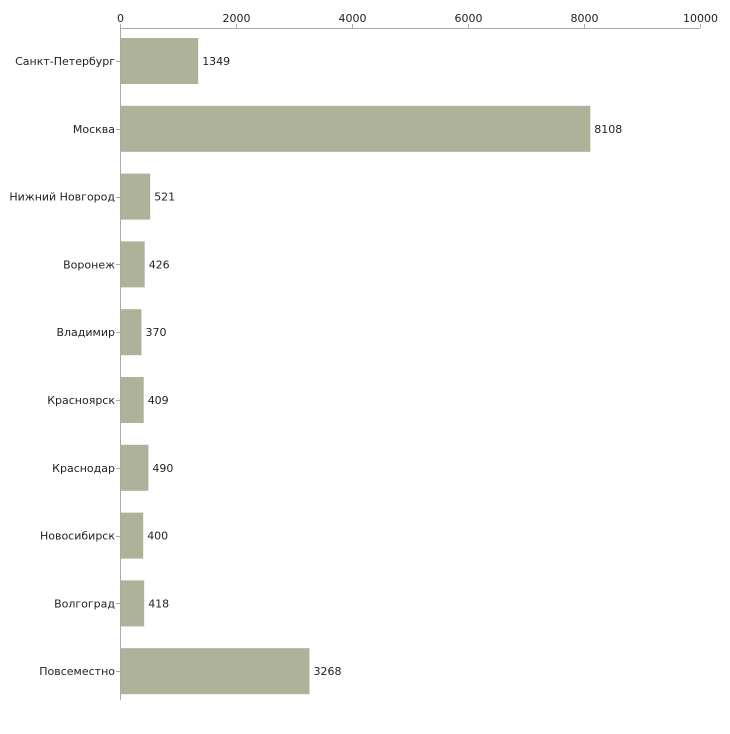 Image resolution: width=730 pixels, height=734 pixels. Describe the element at coordinates (77, 536) in the screenshot. I see `category-label: Новосибирск` at that location.